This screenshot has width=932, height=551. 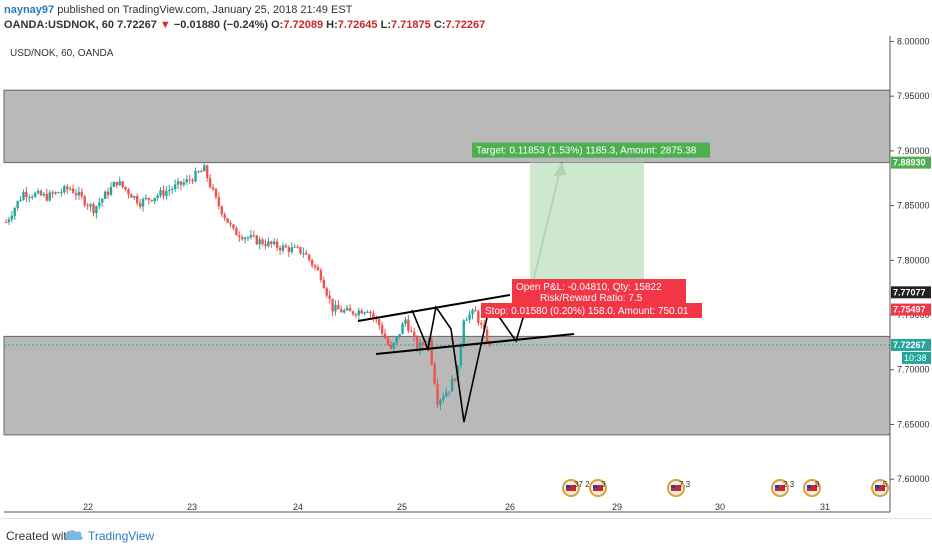 I want to click on down-arrow-icon: ▼, so click(x=165, y=25).